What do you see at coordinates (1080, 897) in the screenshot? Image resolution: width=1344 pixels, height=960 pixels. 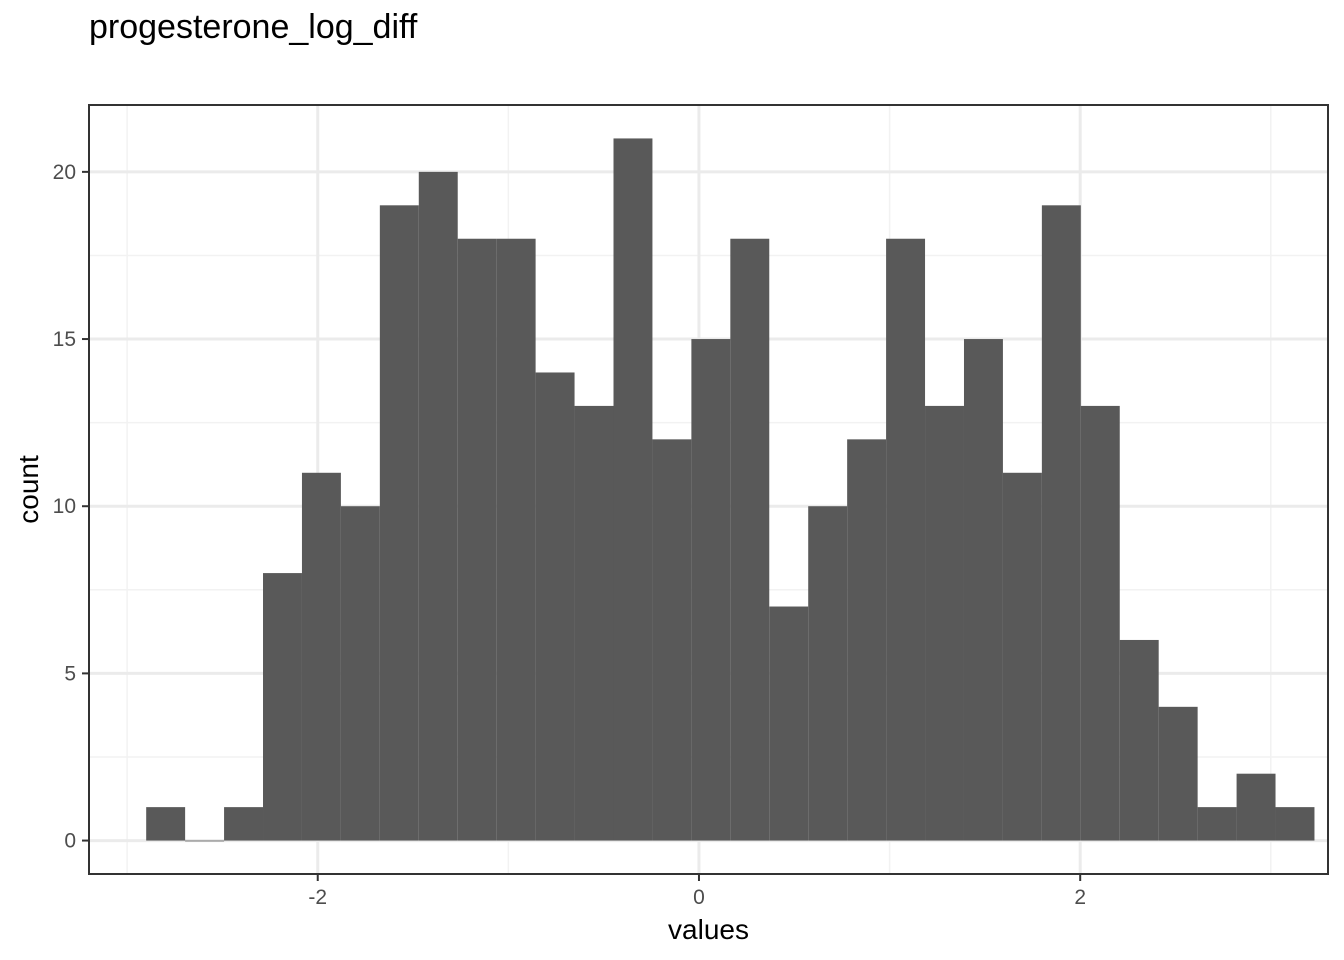 I see `x-tick-label: 2` at bounding box center [1080, 897].